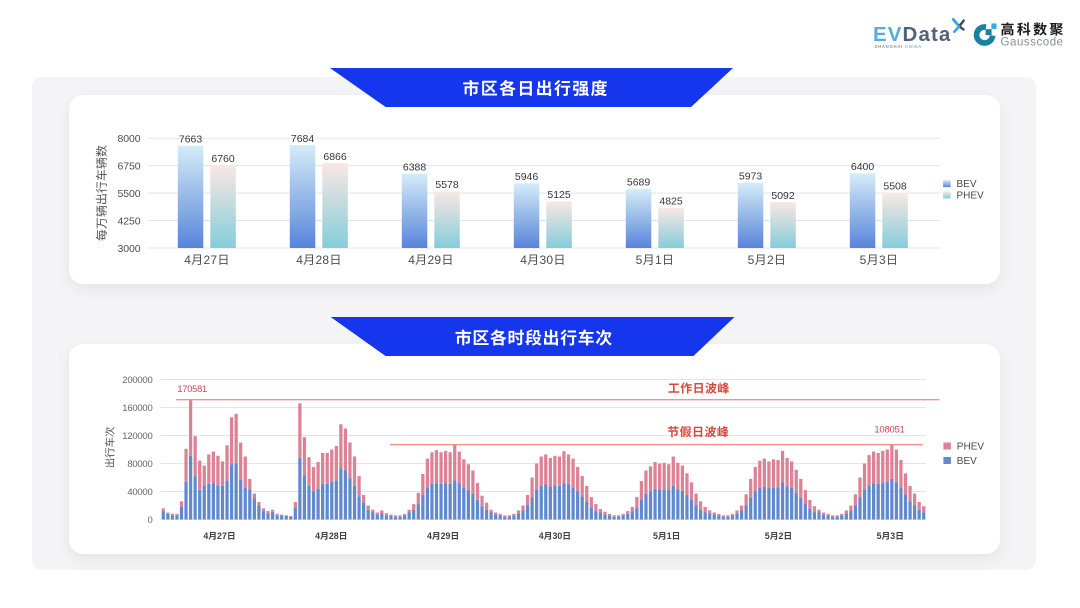  I want to click on svg-text: 8000, so click(129, 139).